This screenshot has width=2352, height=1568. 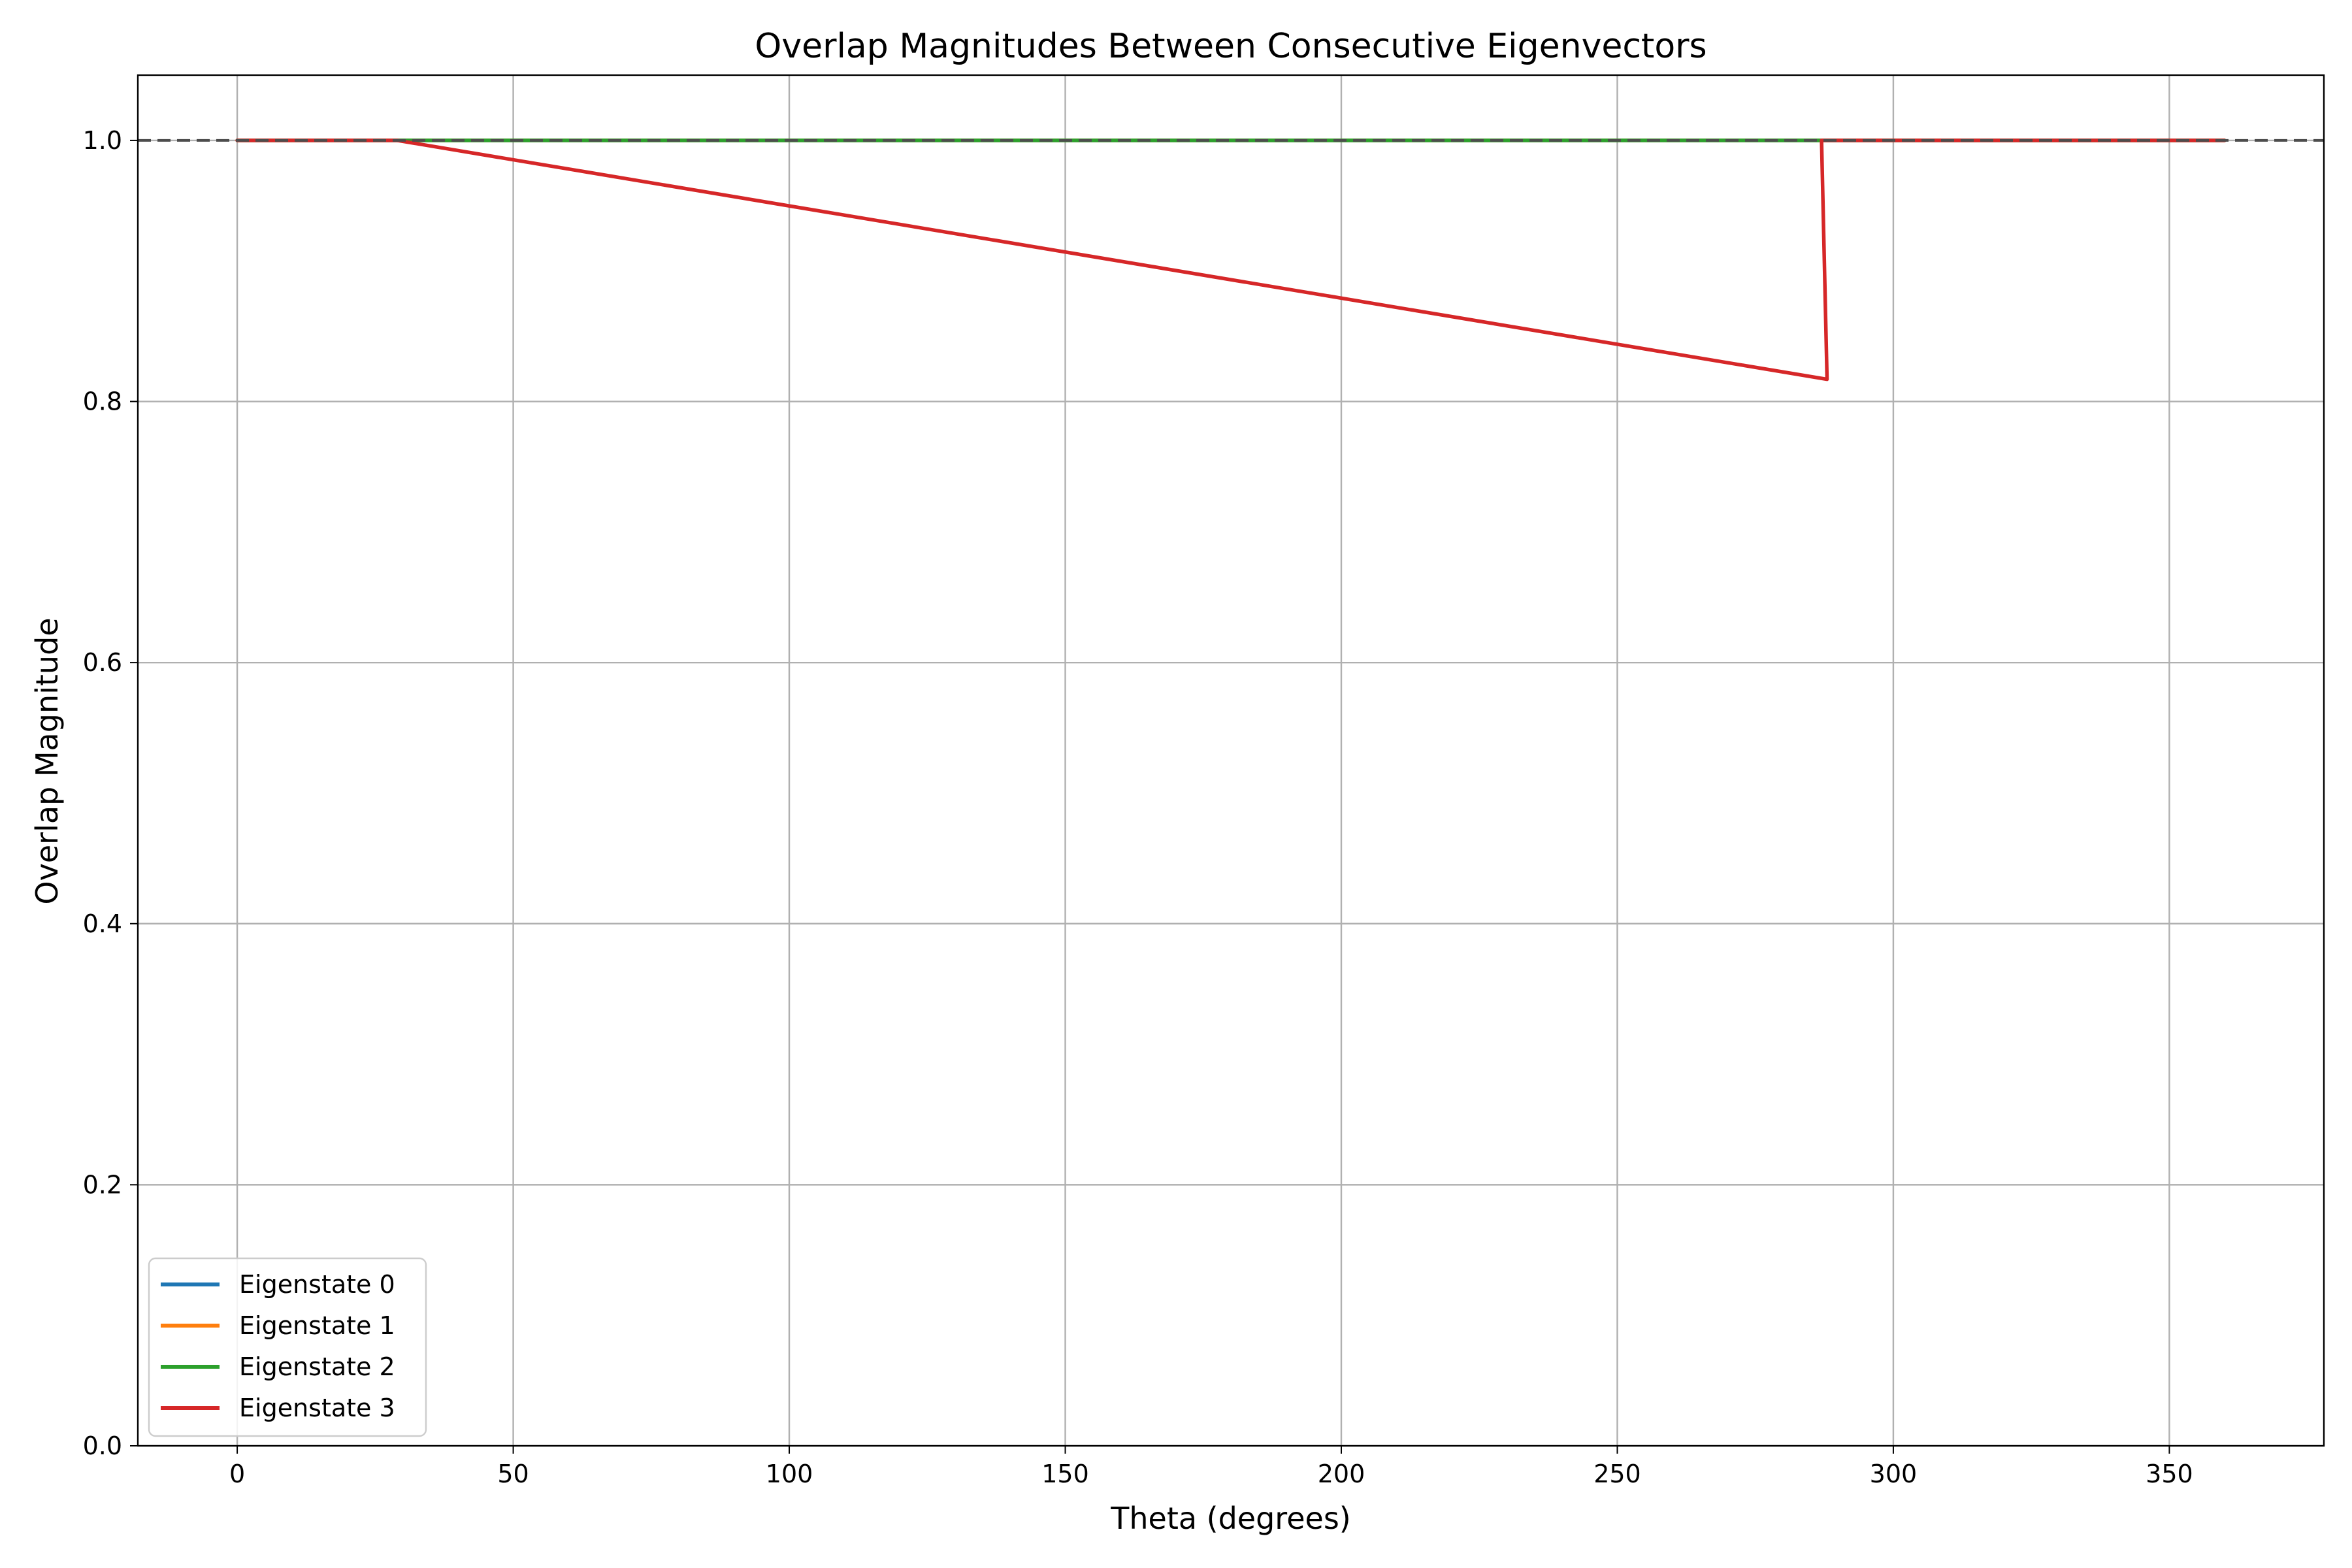 I want to click on y-tick-label: 0.6, so click(x=102, y=662).